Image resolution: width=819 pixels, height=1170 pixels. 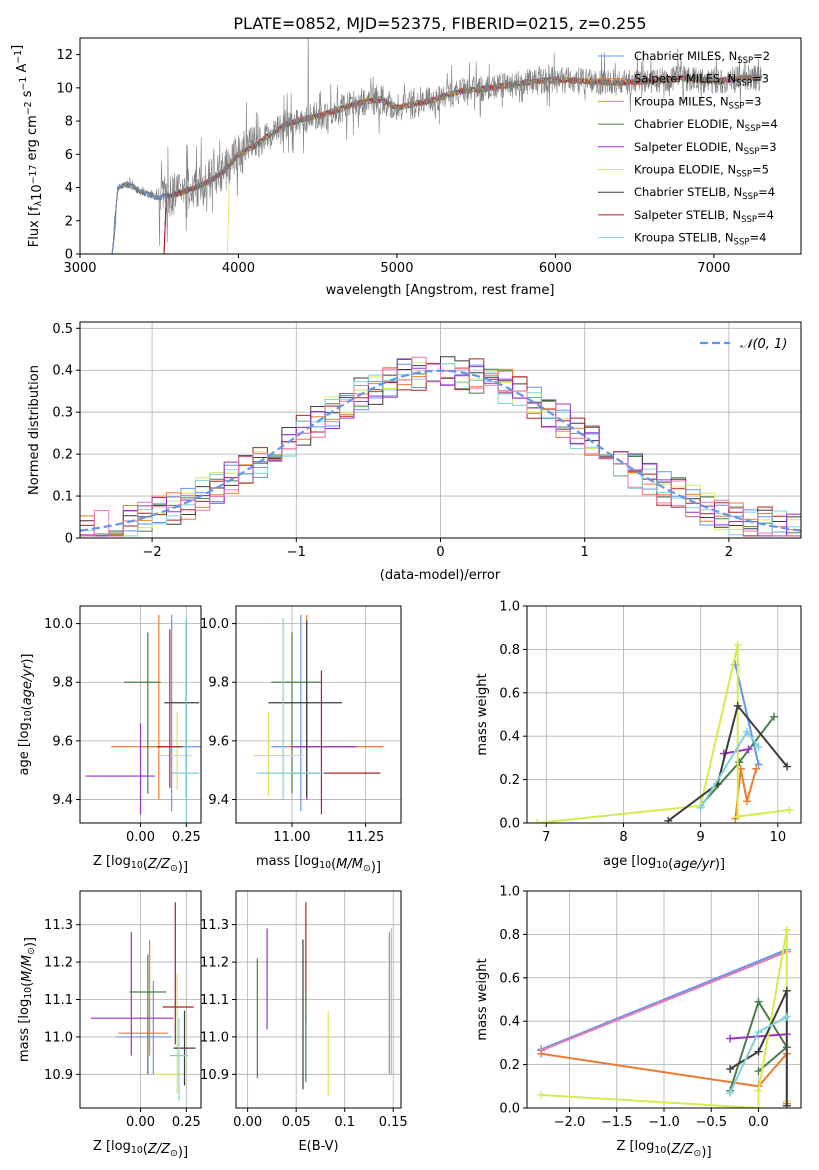 I want to click on x-tick-label: 0, so click(x=440, y=552).